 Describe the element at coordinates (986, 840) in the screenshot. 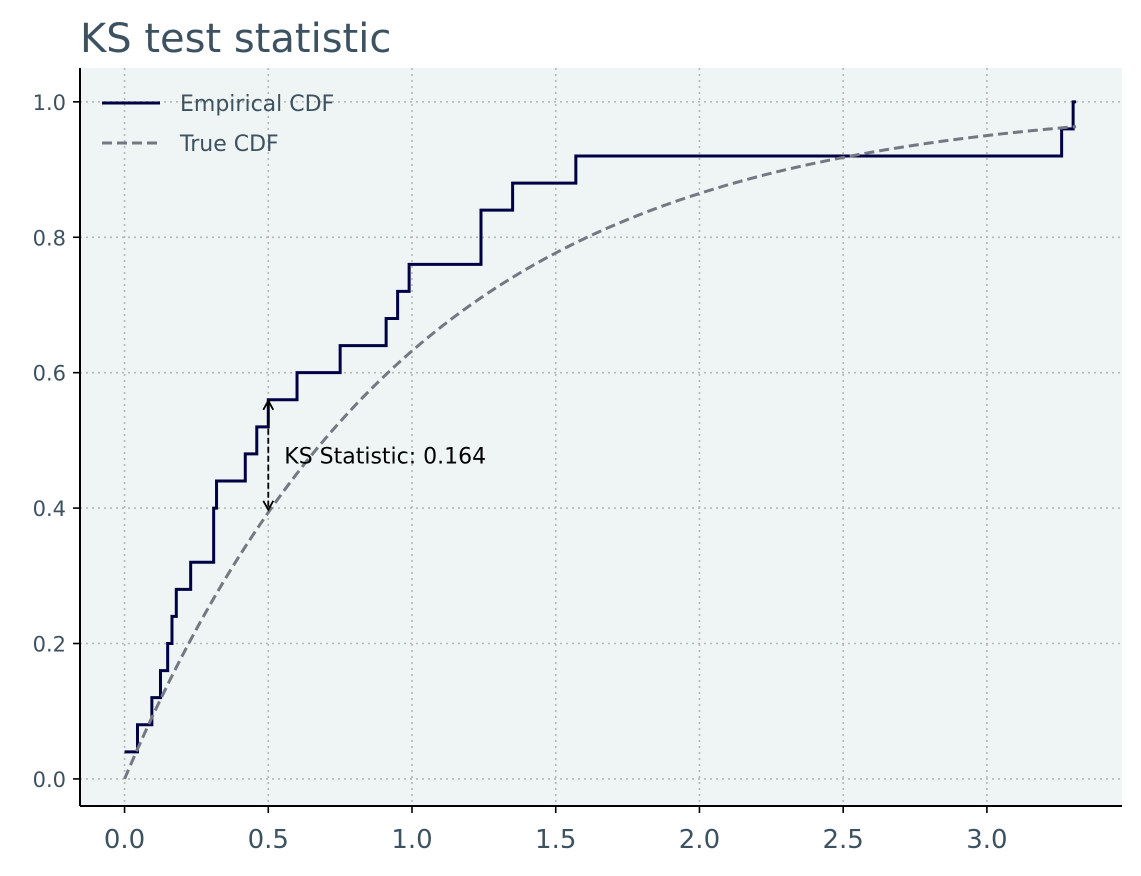

I see `x-tick-label: 3.0` at that location.